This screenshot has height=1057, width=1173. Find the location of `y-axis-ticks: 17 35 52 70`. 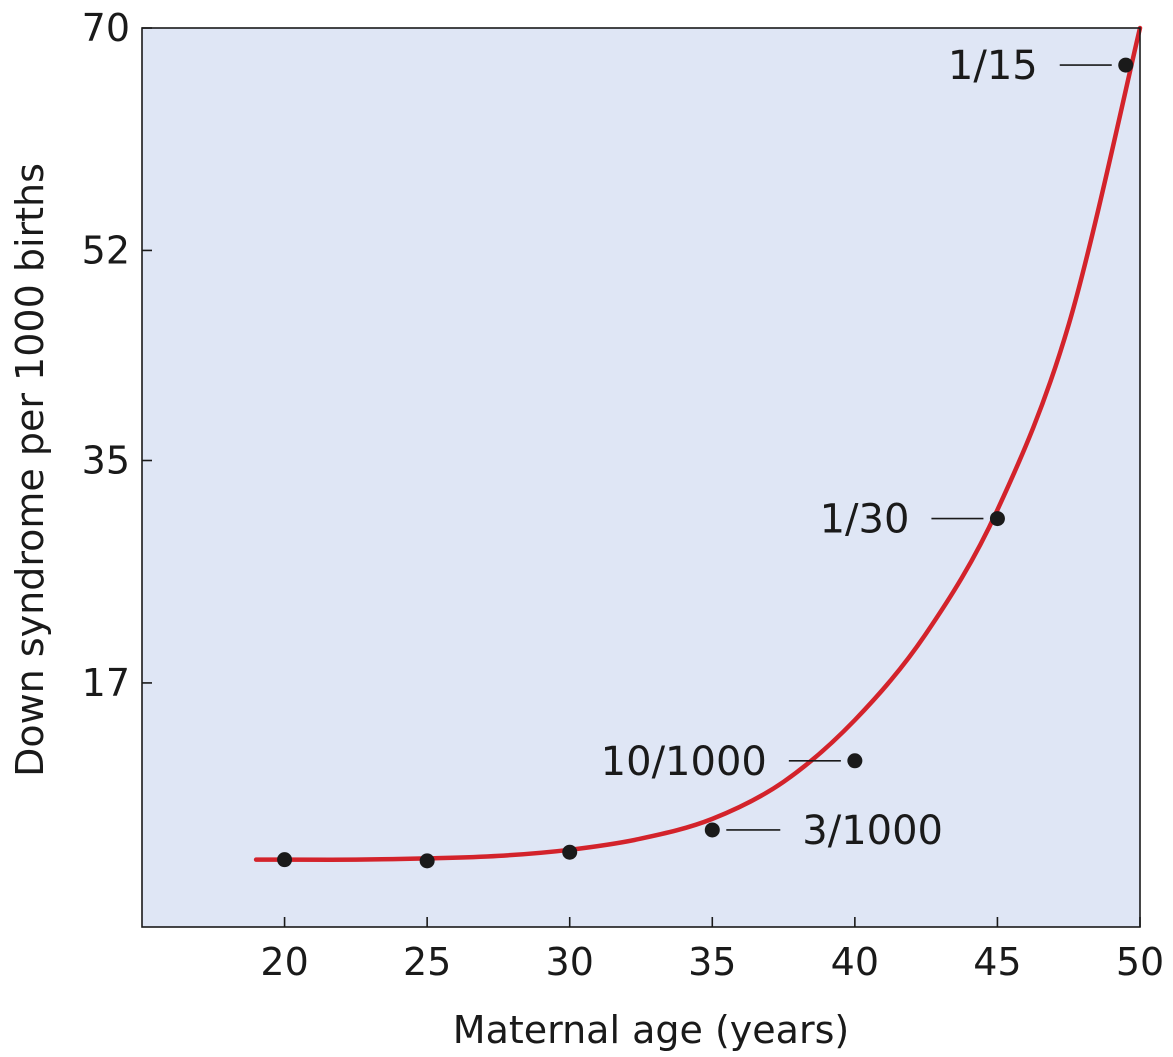

y-axis-ticks: 17 35 52 70 is located at coordinates (117, 355).